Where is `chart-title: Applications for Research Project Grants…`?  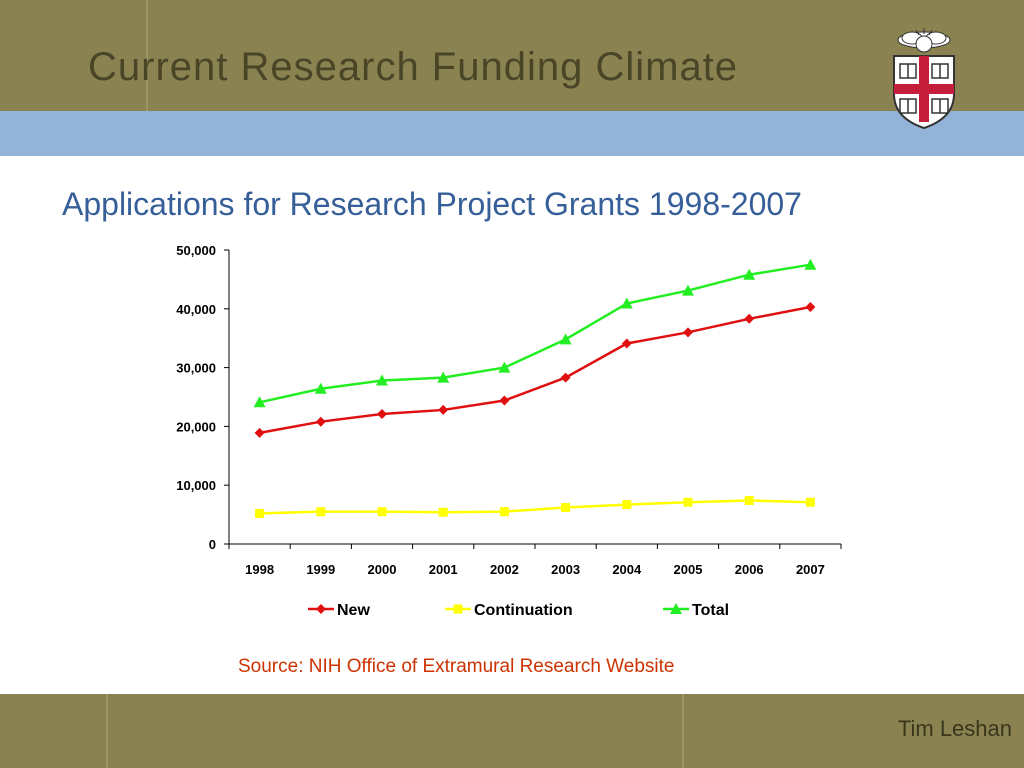
chart-title: Applications for Research Project Grants… is located at coordinates (432, 204).